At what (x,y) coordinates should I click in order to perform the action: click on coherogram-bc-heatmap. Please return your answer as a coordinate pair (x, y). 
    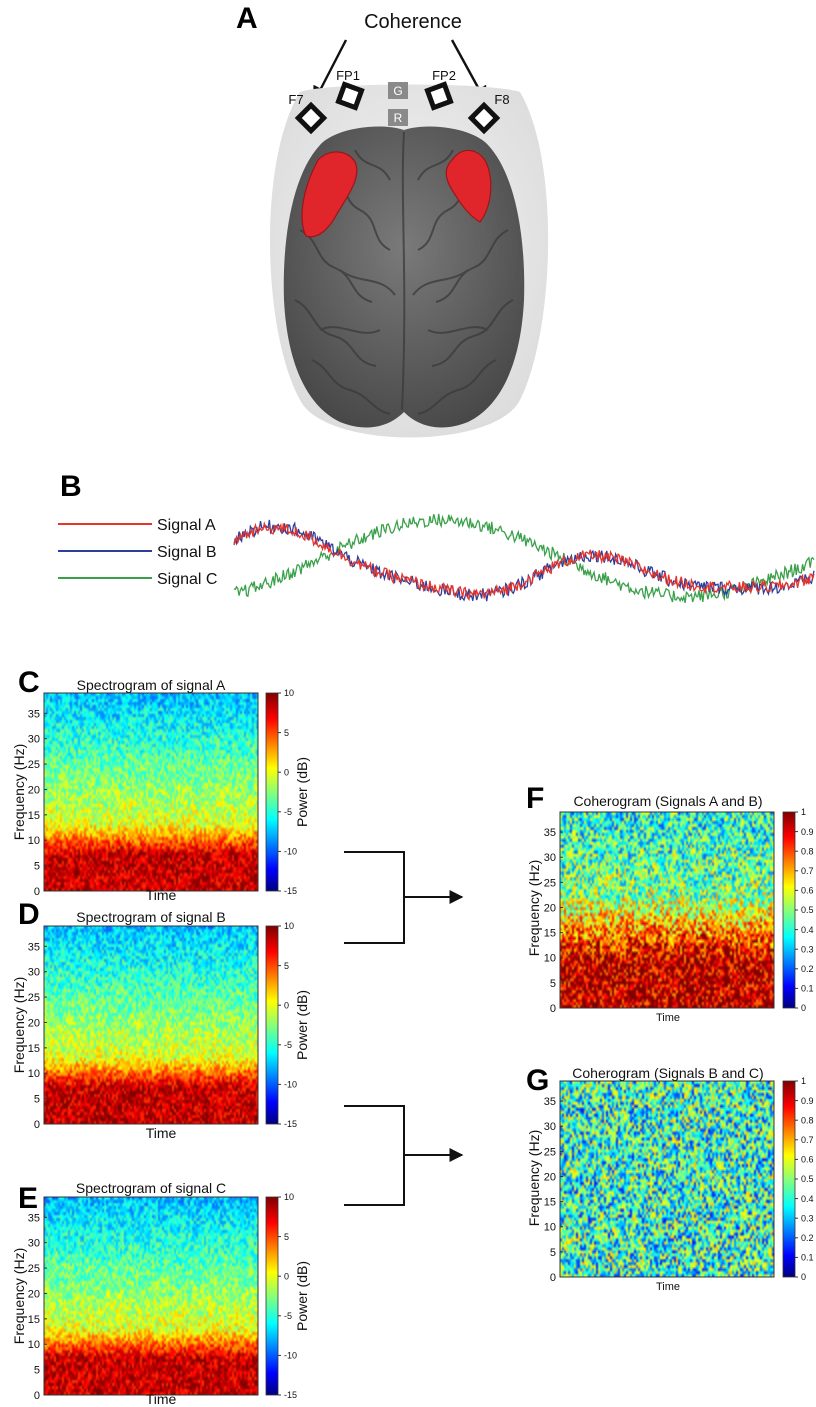
    Looking at the image, I should click on (667, 1179).